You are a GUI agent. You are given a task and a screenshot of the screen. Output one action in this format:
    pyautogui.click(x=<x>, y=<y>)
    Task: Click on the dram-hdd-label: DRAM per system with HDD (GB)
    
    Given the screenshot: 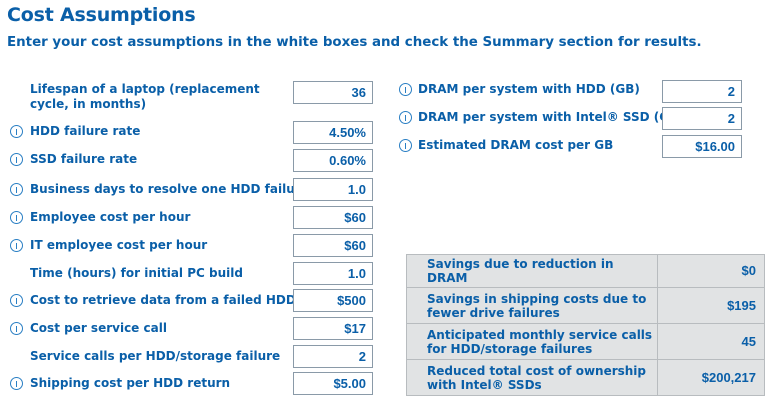 What is the action you would take?
    pyautogui.click(x=529, y=89)
    